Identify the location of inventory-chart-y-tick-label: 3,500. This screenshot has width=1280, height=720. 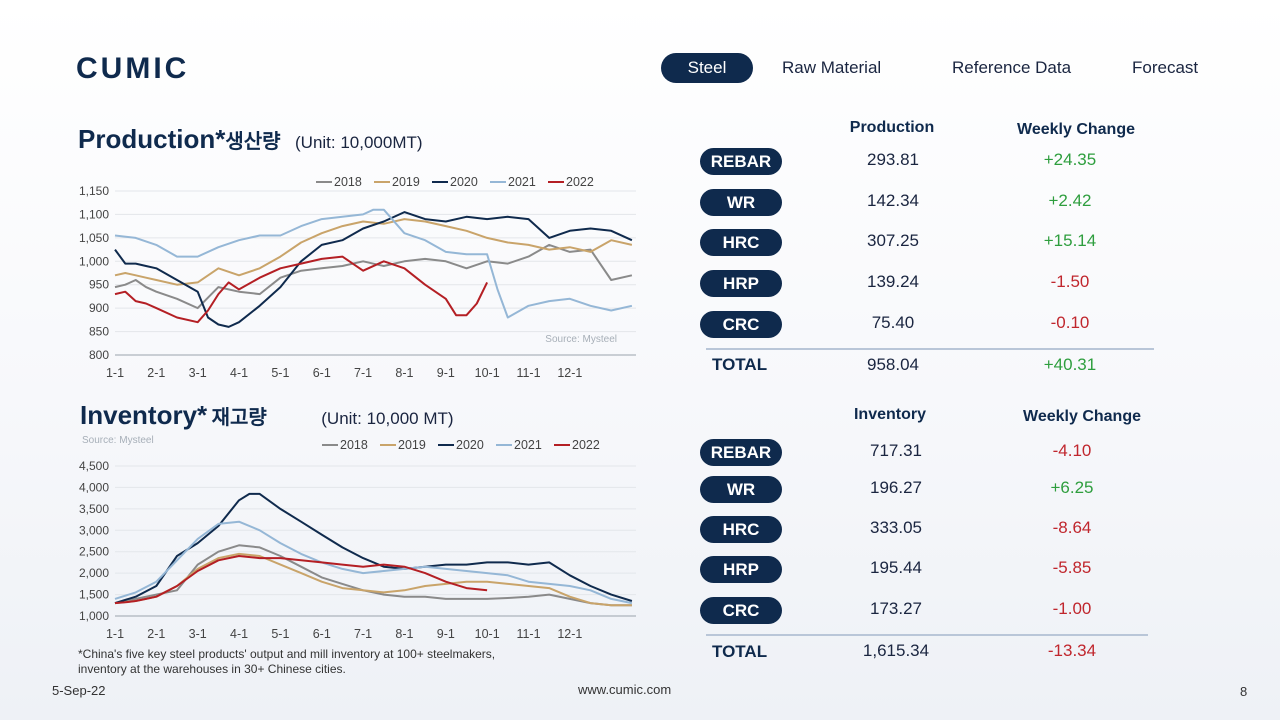
(94, 509).